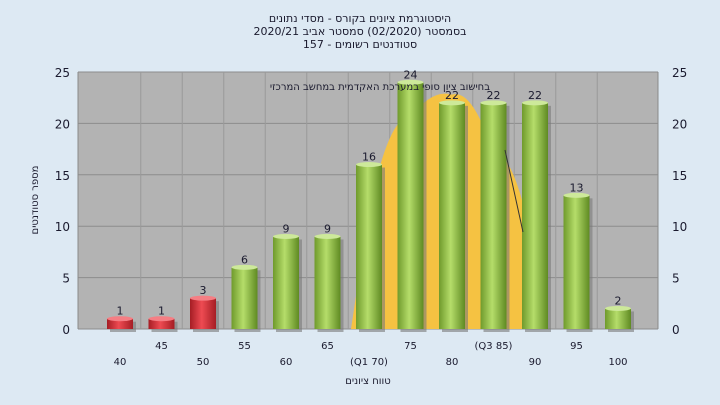 The image size is (720, 405). Describe the element at coordinates (369, 246) in the screenshot. I see `bar-(Q1 70)` at that location.